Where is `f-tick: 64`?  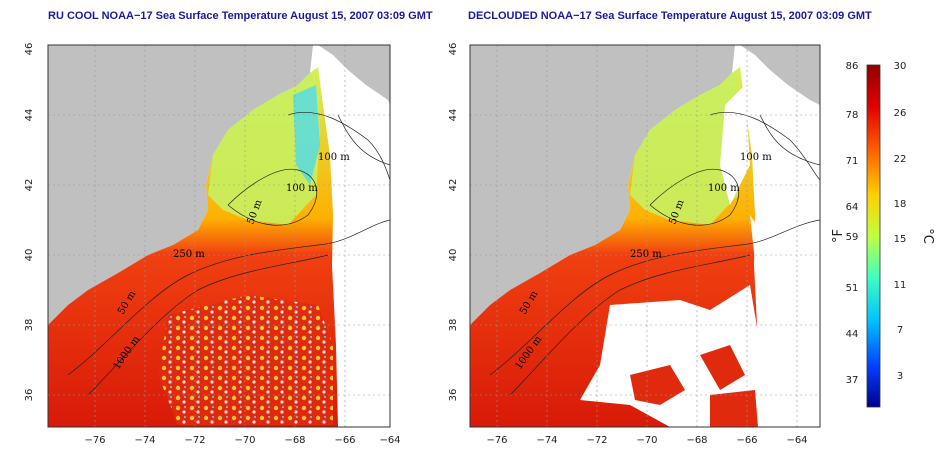
f-tick: 64 is located at coordinates (852, 207).